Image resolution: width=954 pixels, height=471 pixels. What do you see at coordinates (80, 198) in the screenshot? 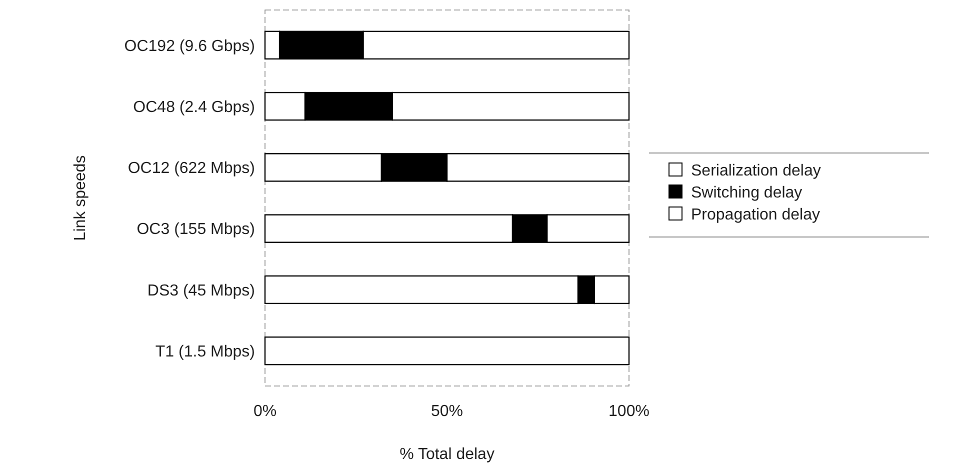
I see `y-axis-title: Link speeds` at bounding box center [80, 198].